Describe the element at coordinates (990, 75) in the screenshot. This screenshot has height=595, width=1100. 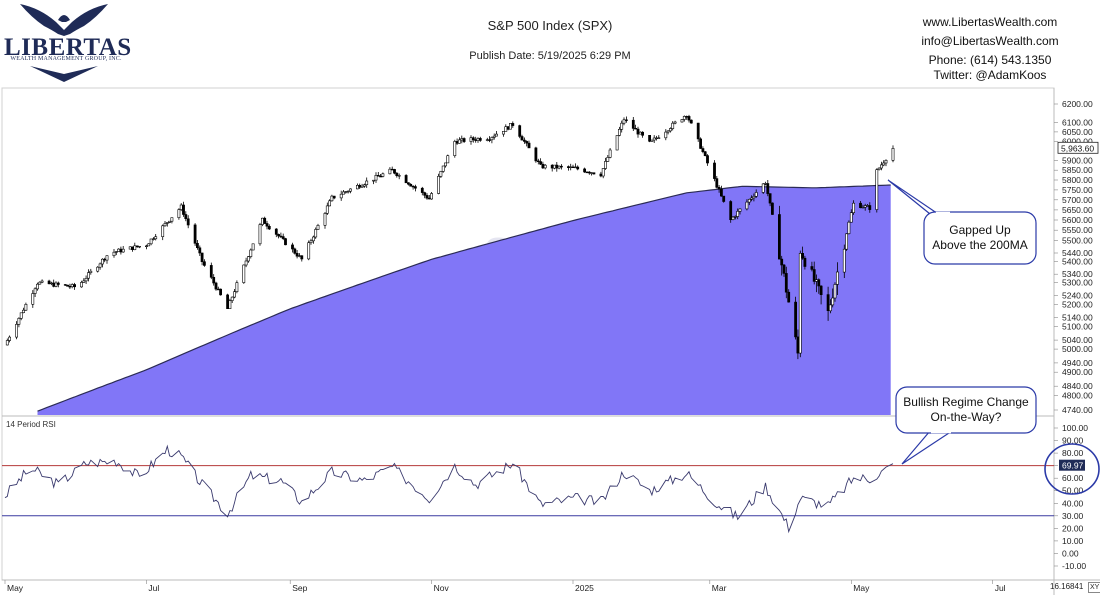
I see `contact-twitter: Twitter: @AdamKoos` at that location.